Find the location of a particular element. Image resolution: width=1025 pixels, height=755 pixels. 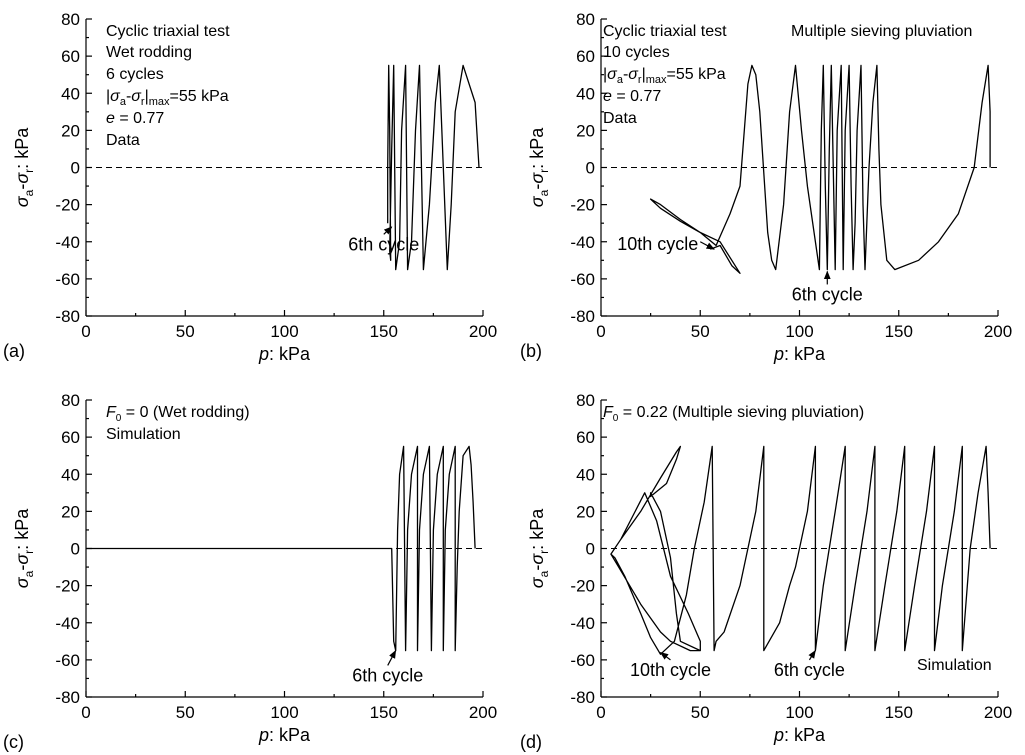

panel-letter: (b) is located at coordinates (531, 351).